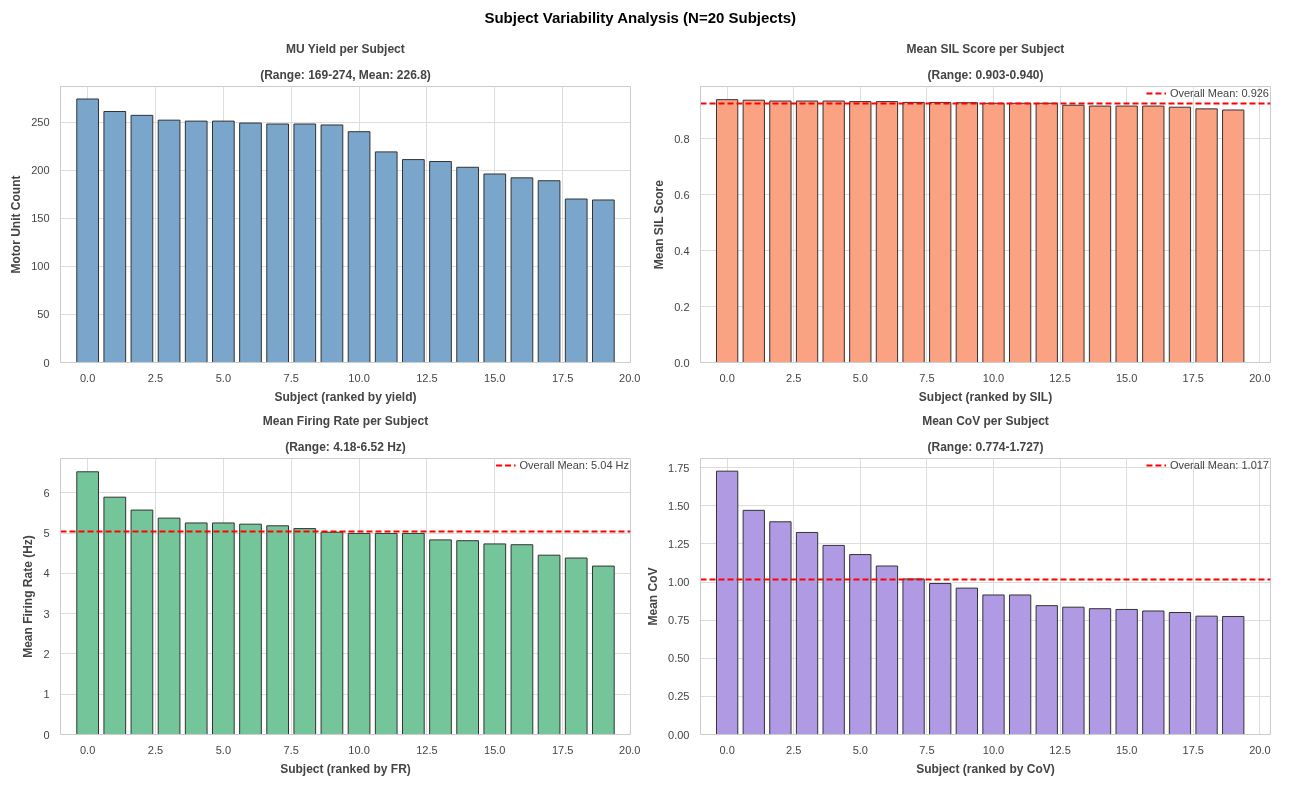  I want to click on y-tick-label: 2, so click(46, 653).